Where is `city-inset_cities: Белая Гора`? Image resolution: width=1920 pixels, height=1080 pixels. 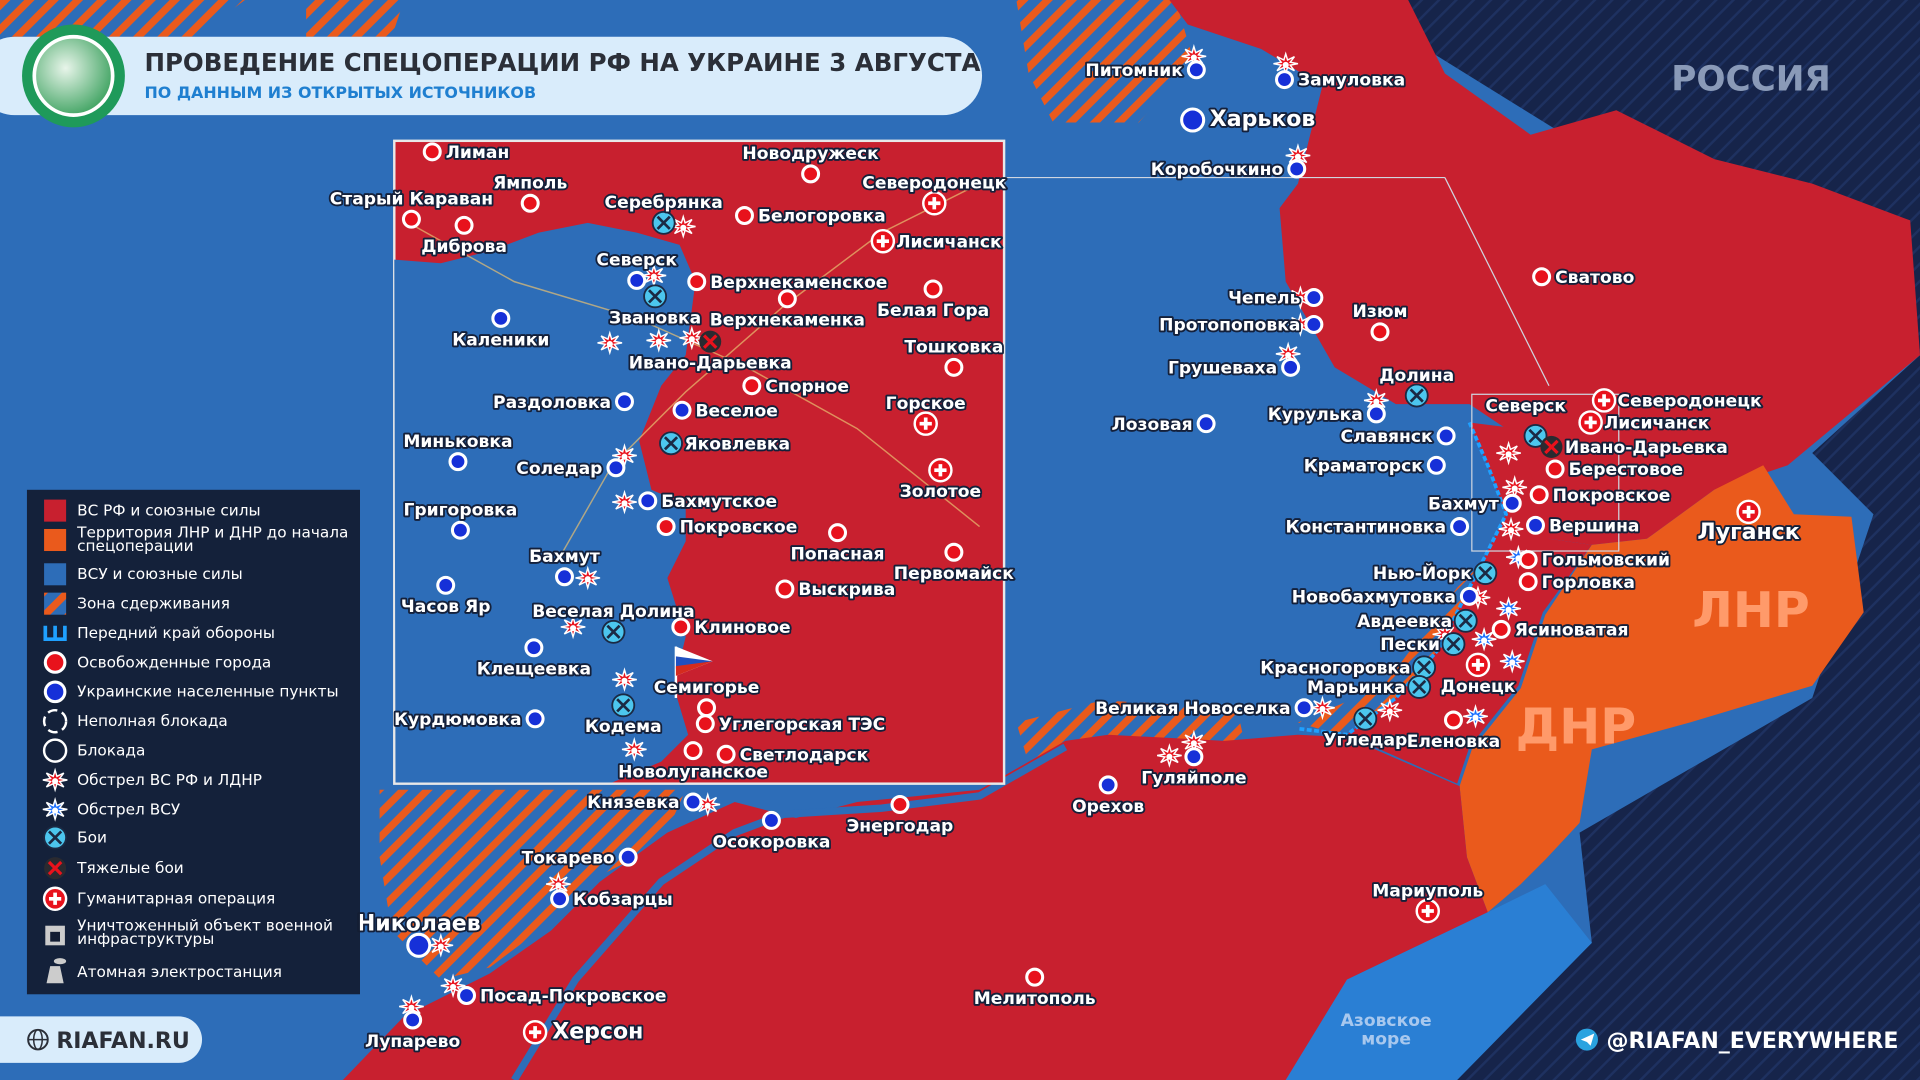 city-inset_cities: Белая Гора is located at coordinates (933, 301).